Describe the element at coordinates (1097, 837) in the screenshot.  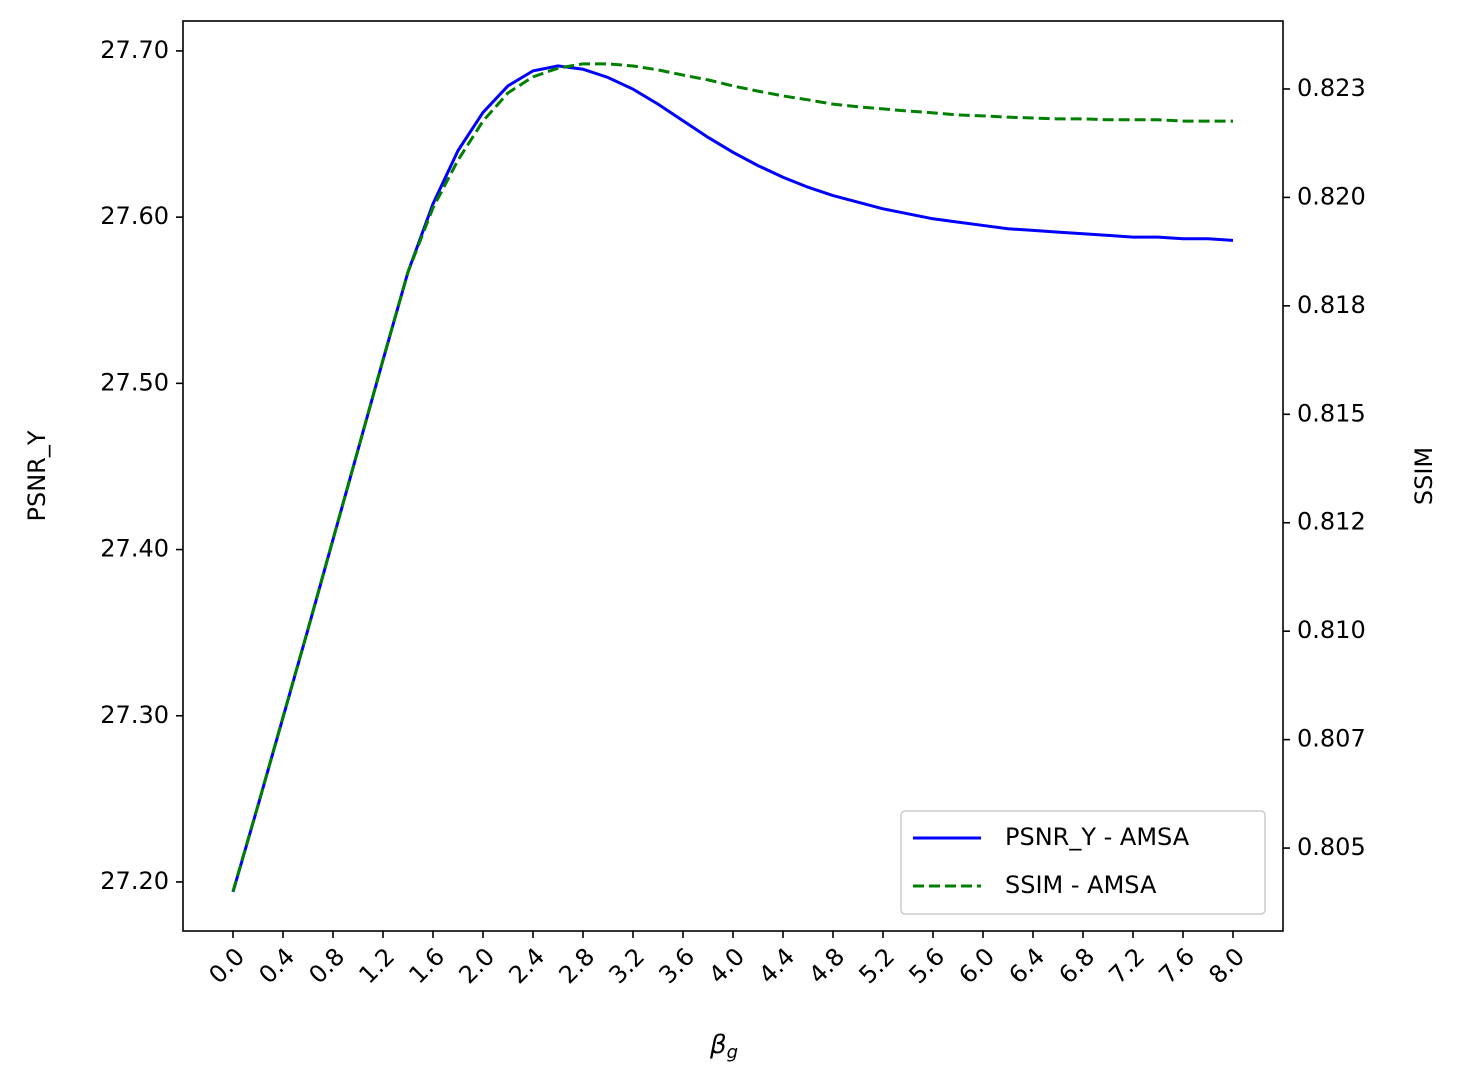
I see `legend-label: PSNR_Y - AMSA` at that location.